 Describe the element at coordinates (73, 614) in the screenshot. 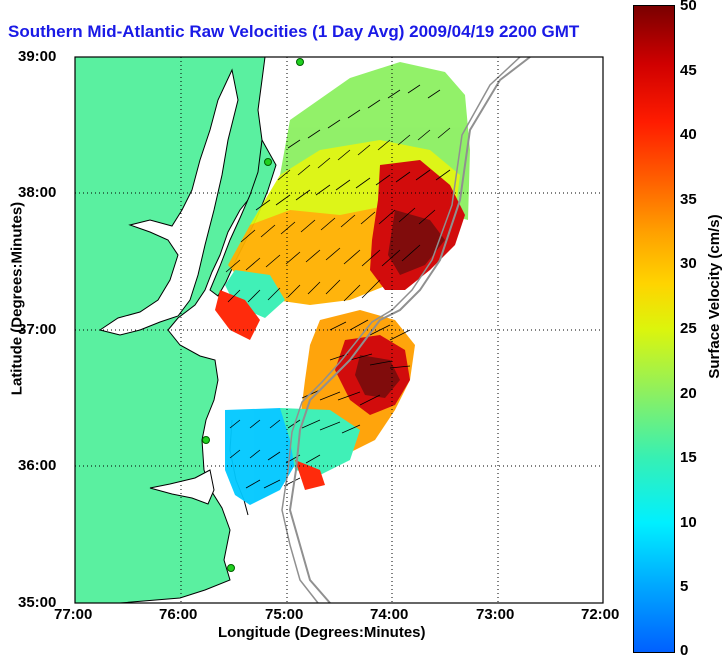

I see `x-tick-77: 77:00` at that location.